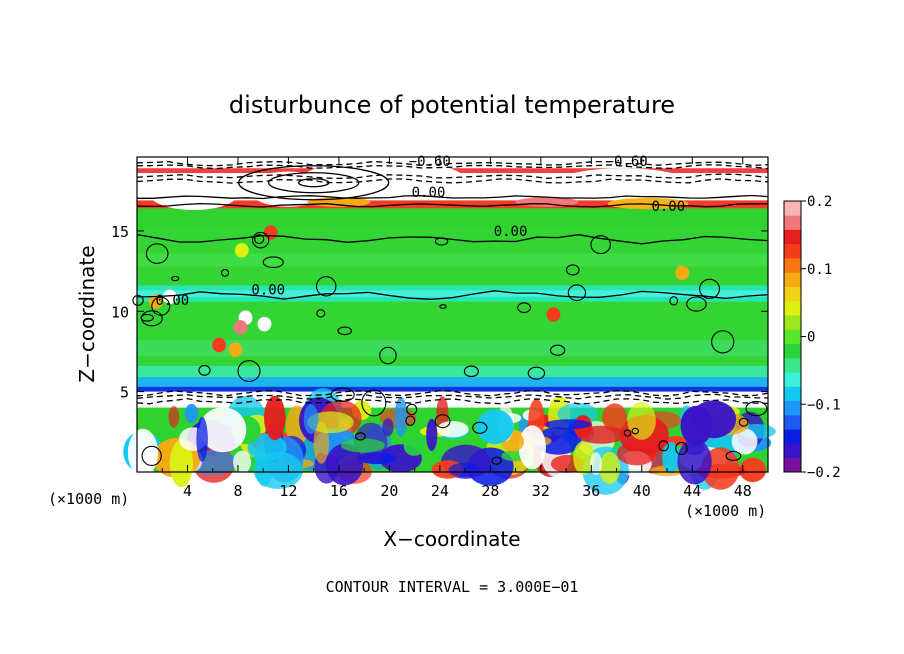  Describe the element at coordinates (824, 405) in the screenshot. I see `colorbar-tick-label: −0.1` at that location.